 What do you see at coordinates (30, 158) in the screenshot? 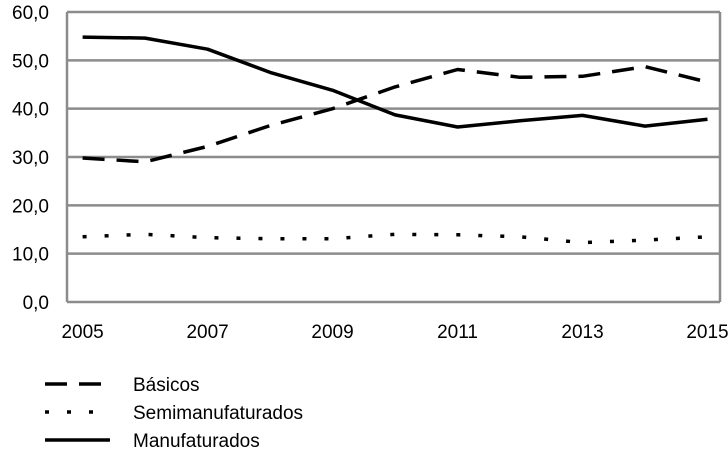
I see `y-tick-label: 30,0` at bounding box center [30, 158].